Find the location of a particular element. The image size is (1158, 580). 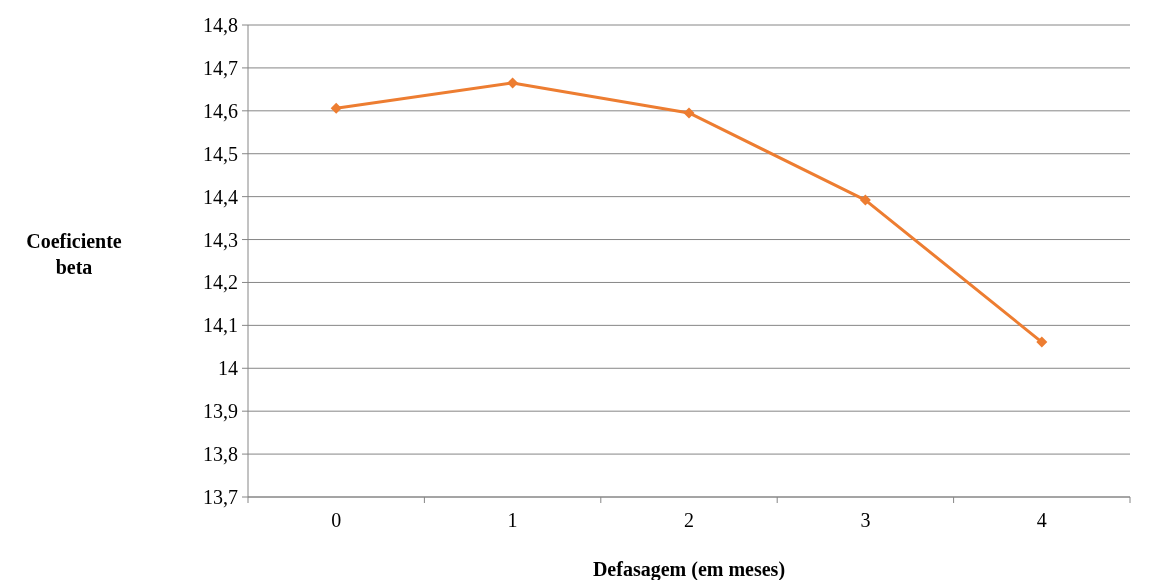

x-tick-label: 1 is located at coordinates (512, 520).